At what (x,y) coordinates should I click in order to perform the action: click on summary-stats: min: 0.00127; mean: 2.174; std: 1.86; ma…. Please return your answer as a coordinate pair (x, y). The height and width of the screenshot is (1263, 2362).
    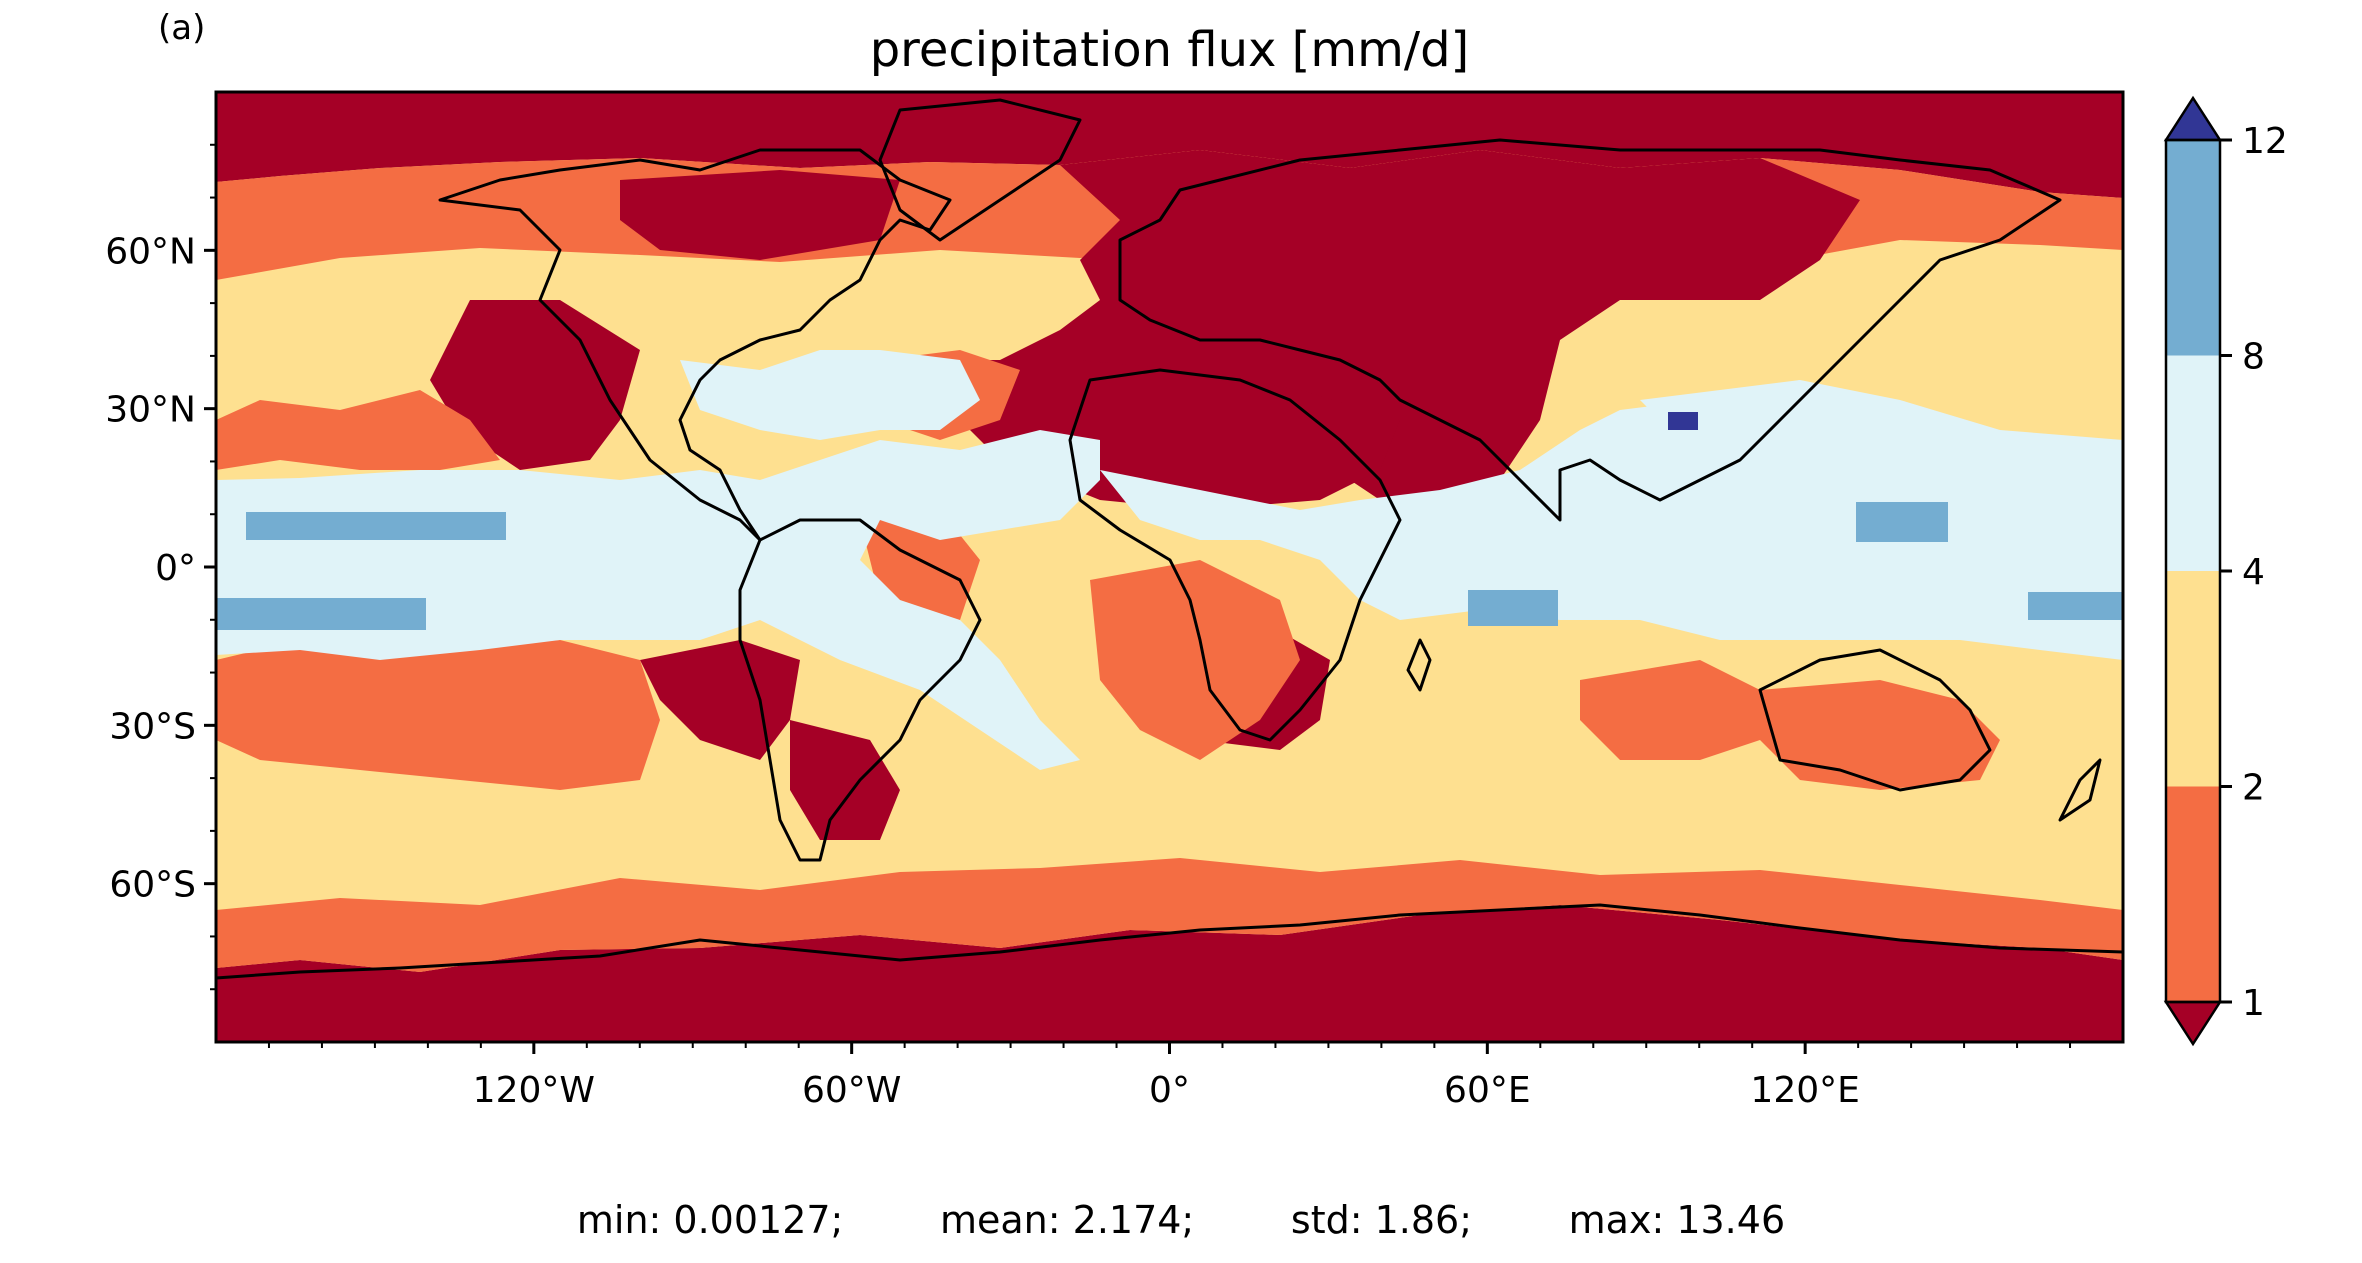
    Looking at the image, I should click on (1181, 1220).